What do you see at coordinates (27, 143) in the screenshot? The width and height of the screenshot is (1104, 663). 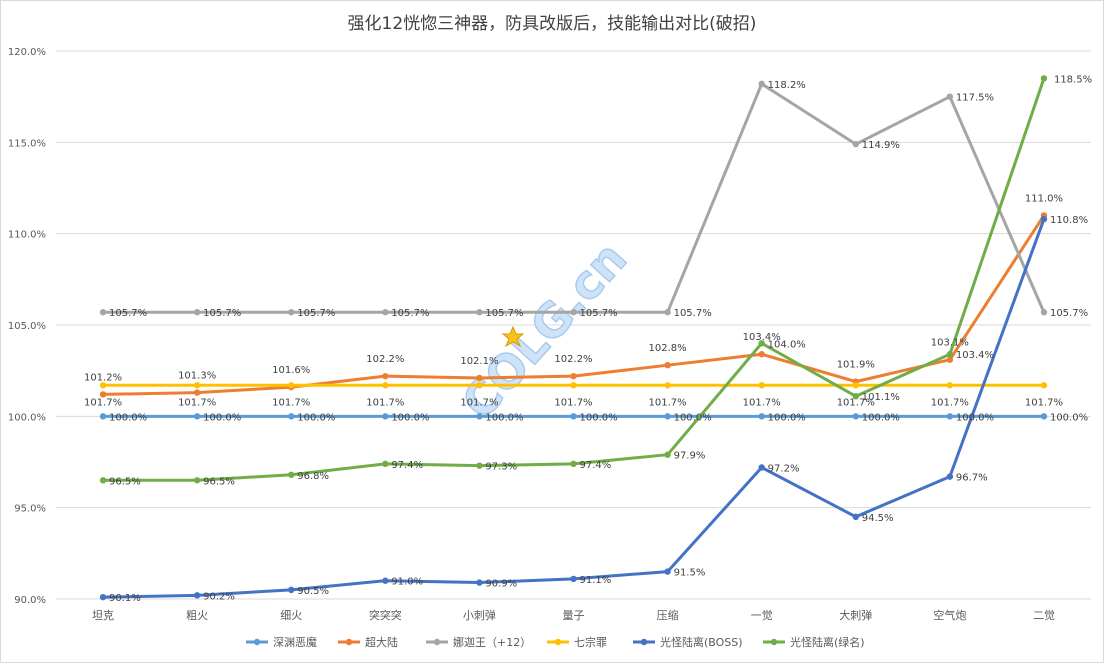 I see `y-tick-label: 115.0%` at bounding box center [27, 143].